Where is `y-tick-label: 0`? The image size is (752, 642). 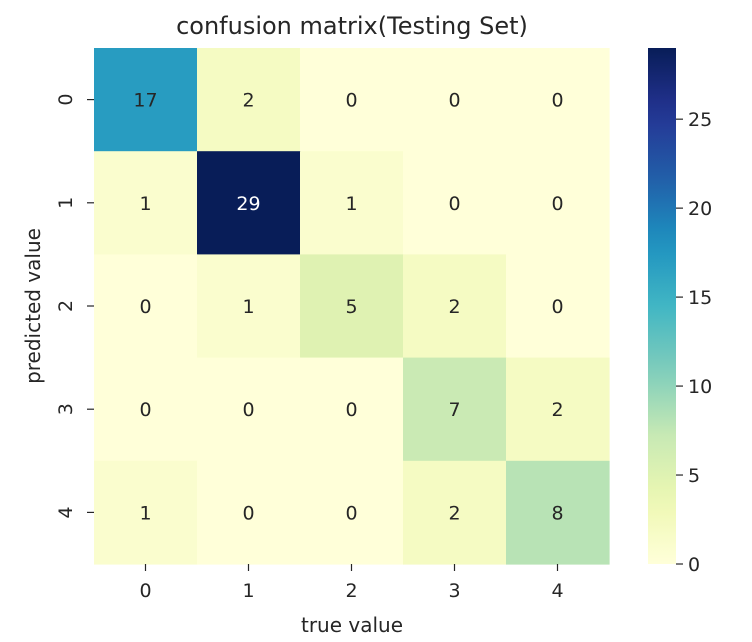 y-tick-label: 0 is located at coordinates (66, 100).